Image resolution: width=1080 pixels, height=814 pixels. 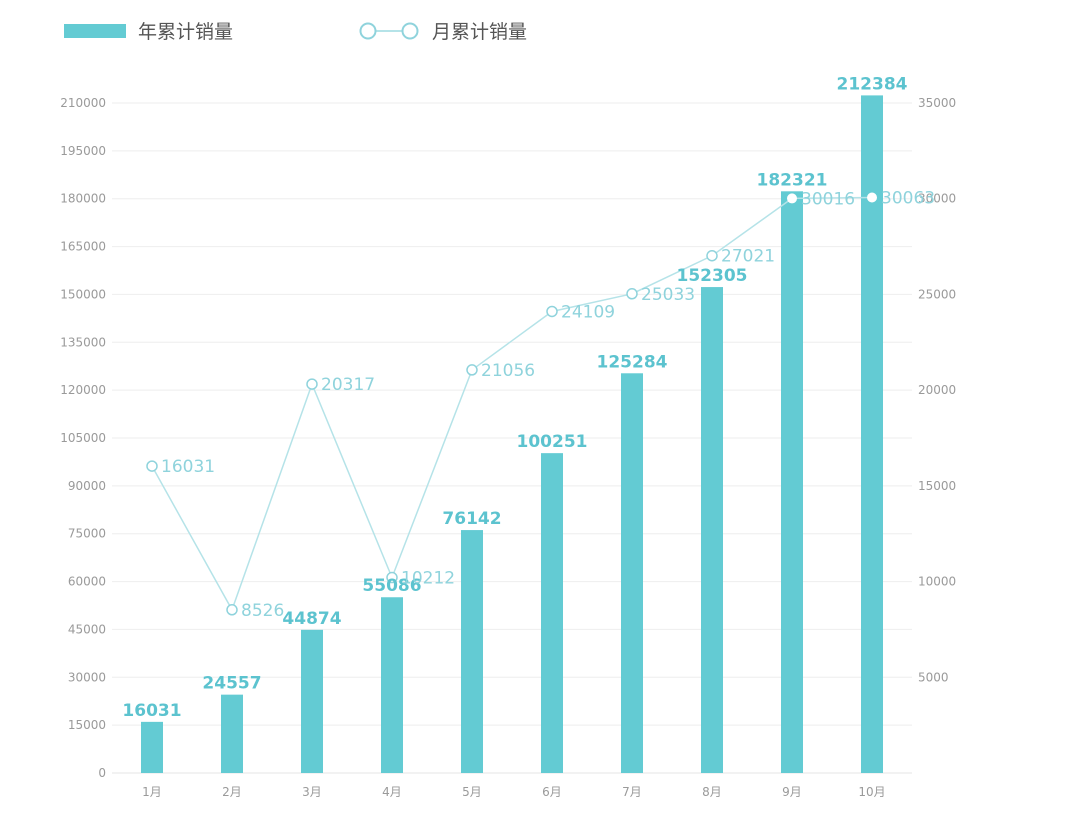 I want to click on legend-line-marker-right, so click(x=410, y=31).